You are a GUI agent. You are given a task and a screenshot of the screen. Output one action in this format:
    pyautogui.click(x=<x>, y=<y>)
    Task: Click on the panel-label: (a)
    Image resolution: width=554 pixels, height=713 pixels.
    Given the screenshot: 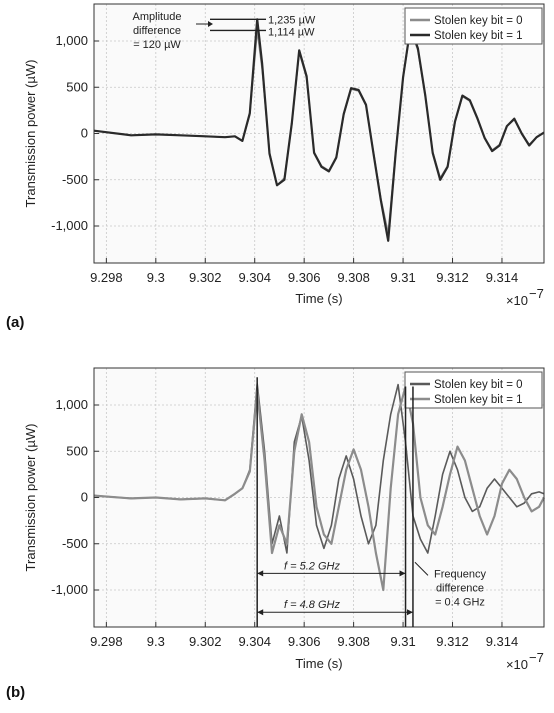 What is the action you would take?
    pyautogui.click(x=15, y=322)
    